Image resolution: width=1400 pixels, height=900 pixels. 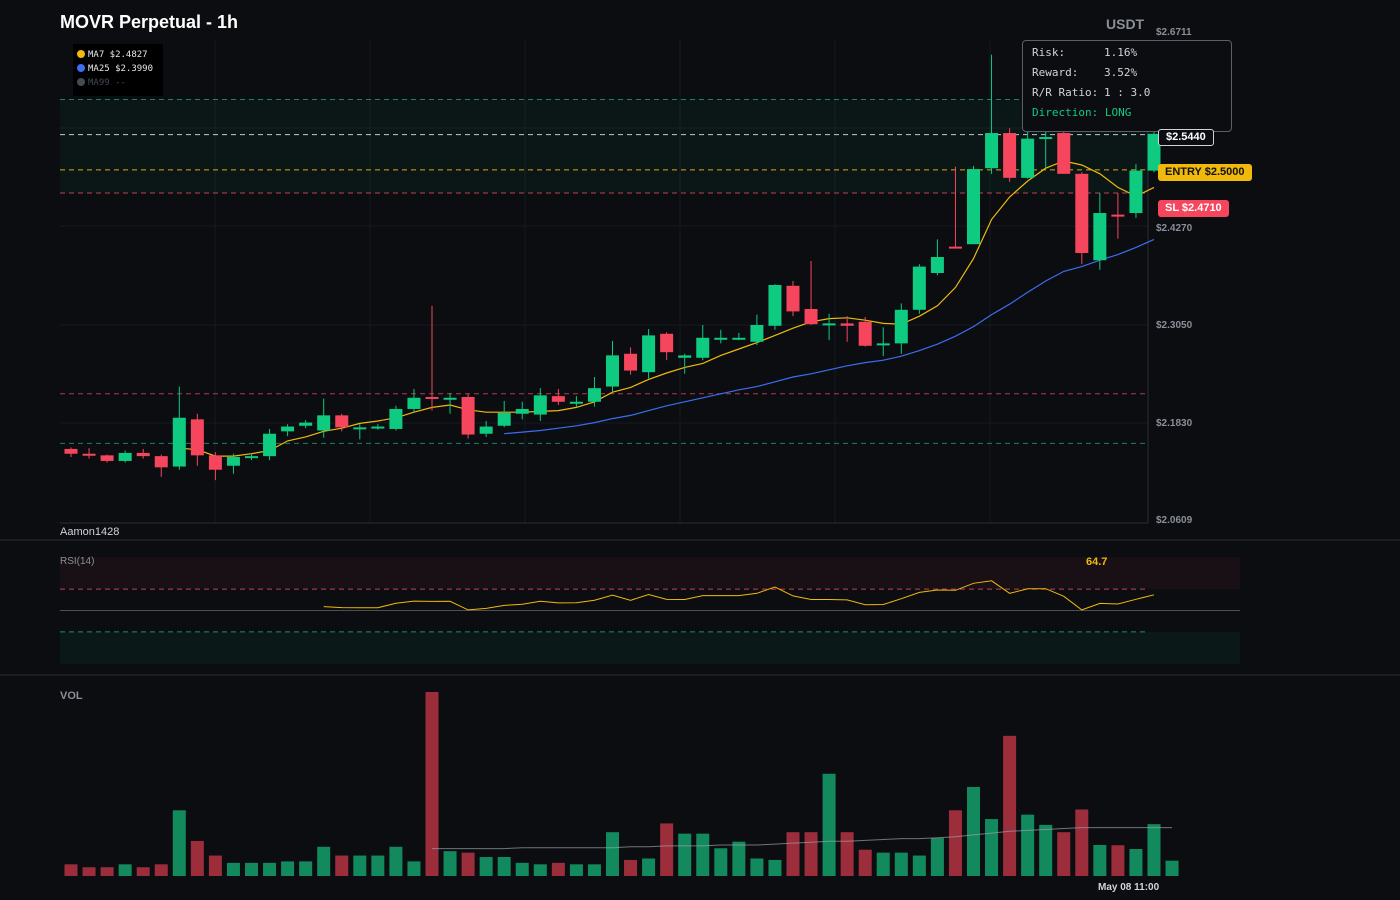 What do you see at coordinates (650, 573) in the screenshot?
I see `rsi-overbought-zone` at bounding box center [650, 573].